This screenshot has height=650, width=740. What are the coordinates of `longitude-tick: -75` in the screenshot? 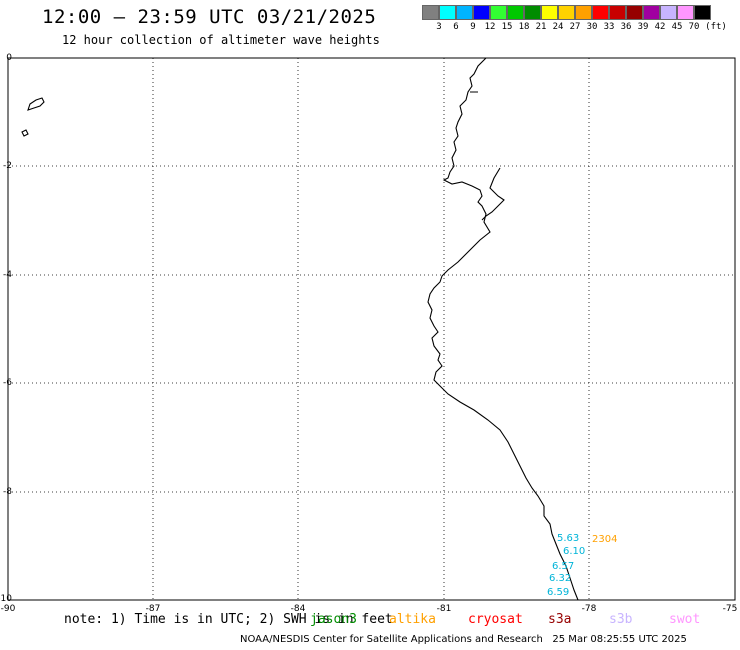 It's located at (730, 609).